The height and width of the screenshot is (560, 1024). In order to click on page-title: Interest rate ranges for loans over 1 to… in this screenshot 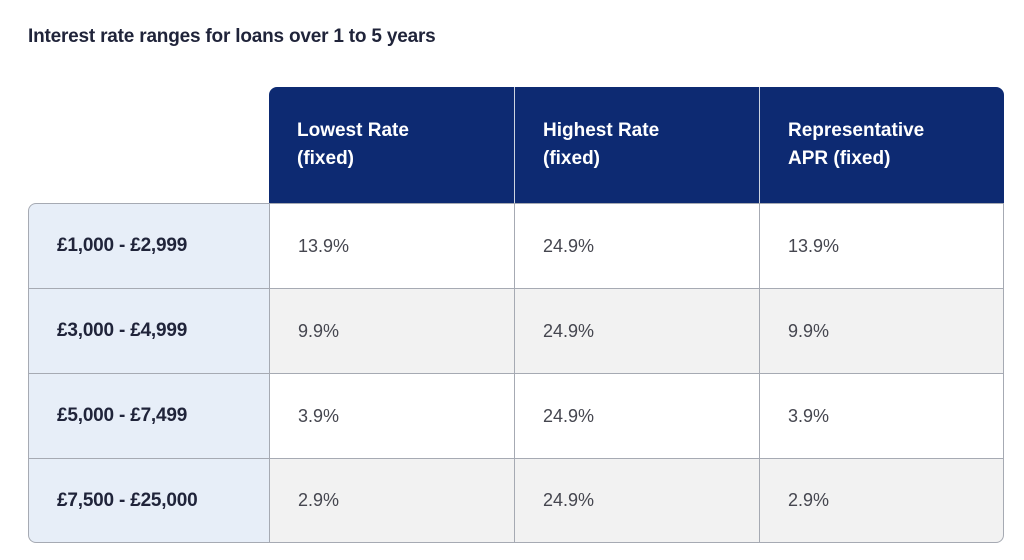, I will do `click(232, 36)`.